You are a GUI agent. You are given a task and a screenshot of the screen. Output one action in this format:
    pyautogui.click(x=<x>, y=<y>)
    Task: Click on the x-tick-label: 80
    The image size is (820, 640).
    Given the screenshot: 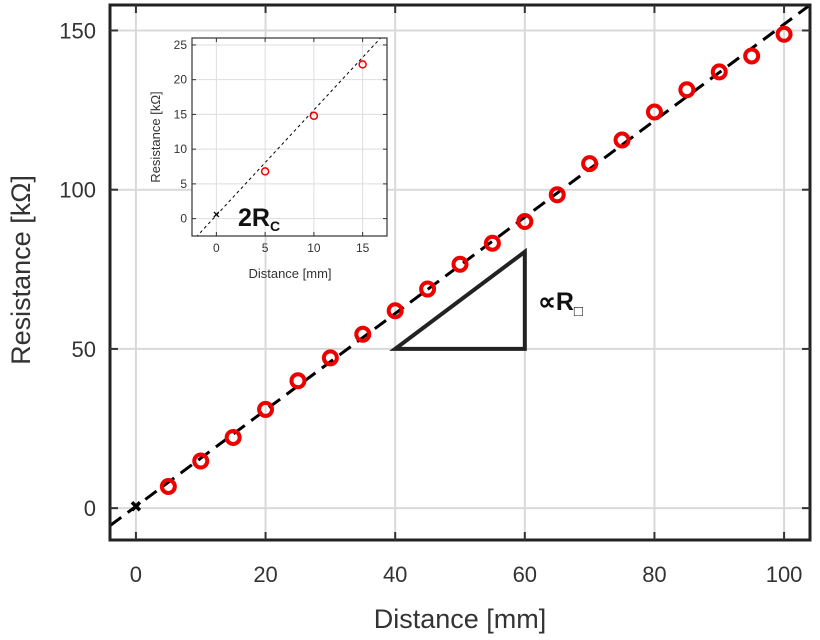 What is the action you would take?
    pyautogui.click(x=654, y=574)
    